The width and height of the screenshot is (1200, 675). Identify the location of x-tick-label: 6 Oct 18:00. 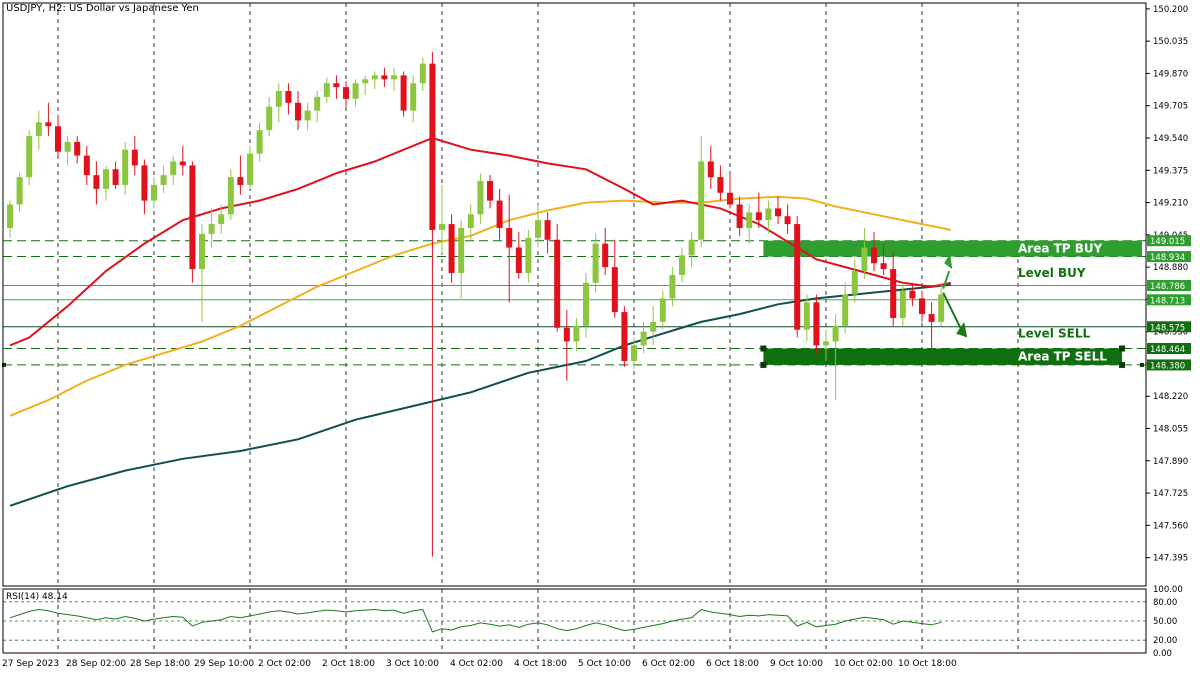
(732, 664).